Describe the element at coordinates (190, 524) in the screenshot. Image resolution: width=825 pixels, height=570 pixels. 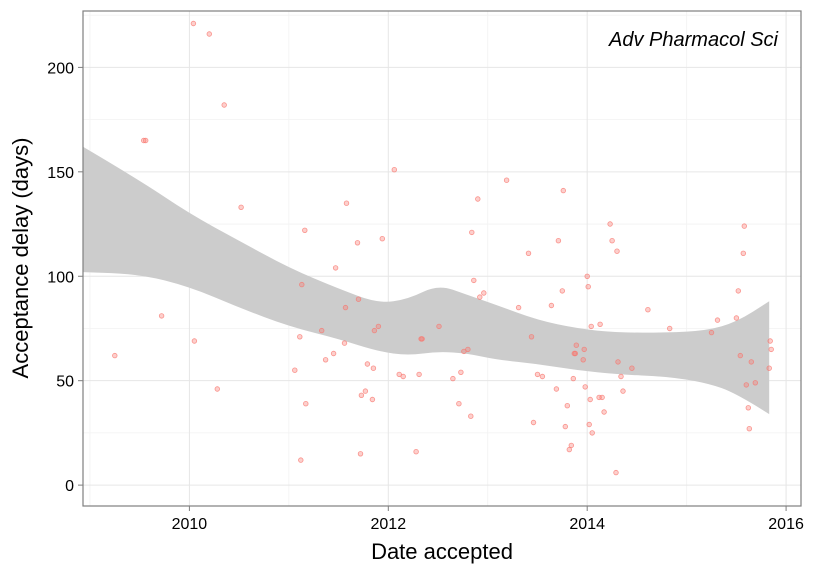
I see `x-tick-label: 2010` at that location.